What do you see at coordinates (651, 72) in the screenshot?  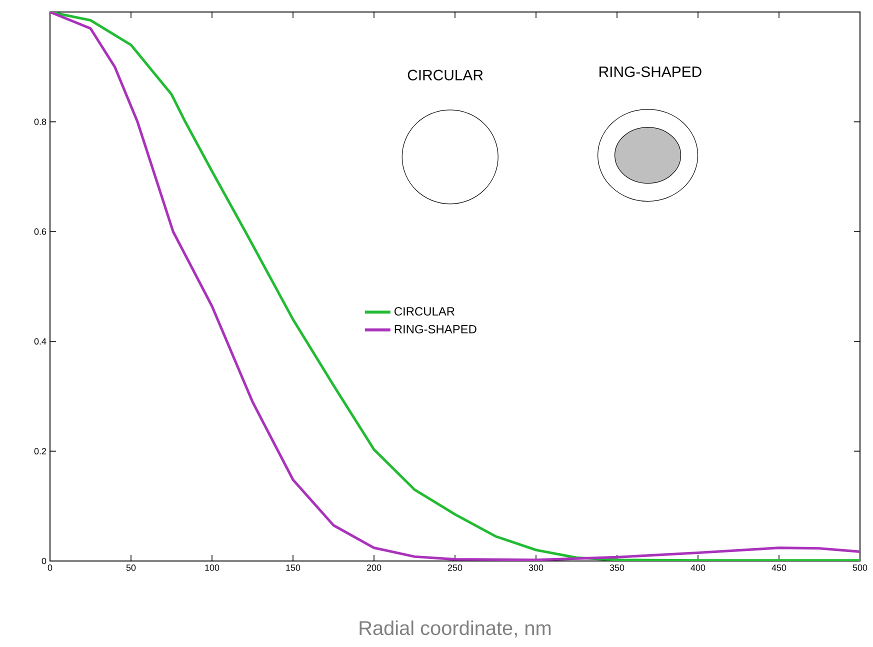 I see `annotation: RING-SHAPED` at bounding box center [651, 72].